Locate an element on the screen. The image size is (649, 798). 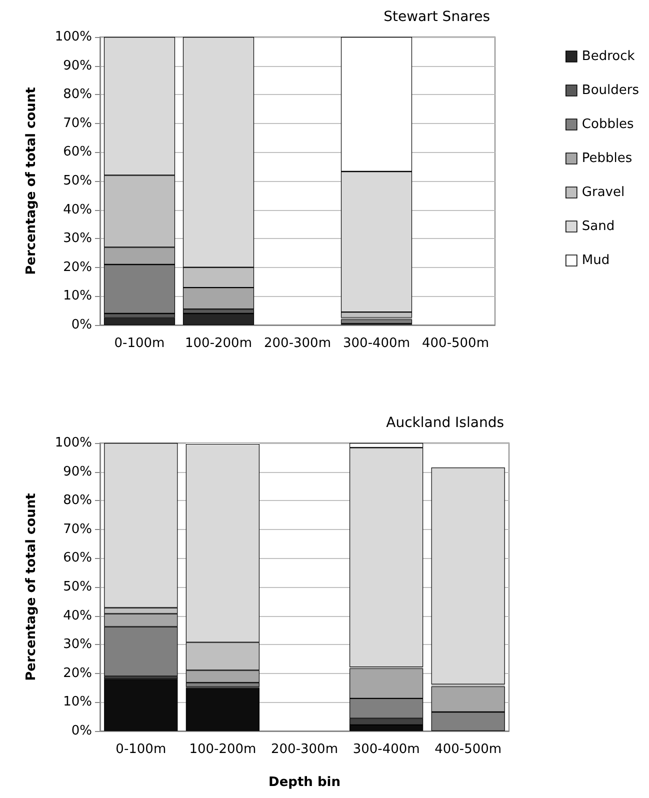
legend-label: Boulders is located at coordinates (611, 90).